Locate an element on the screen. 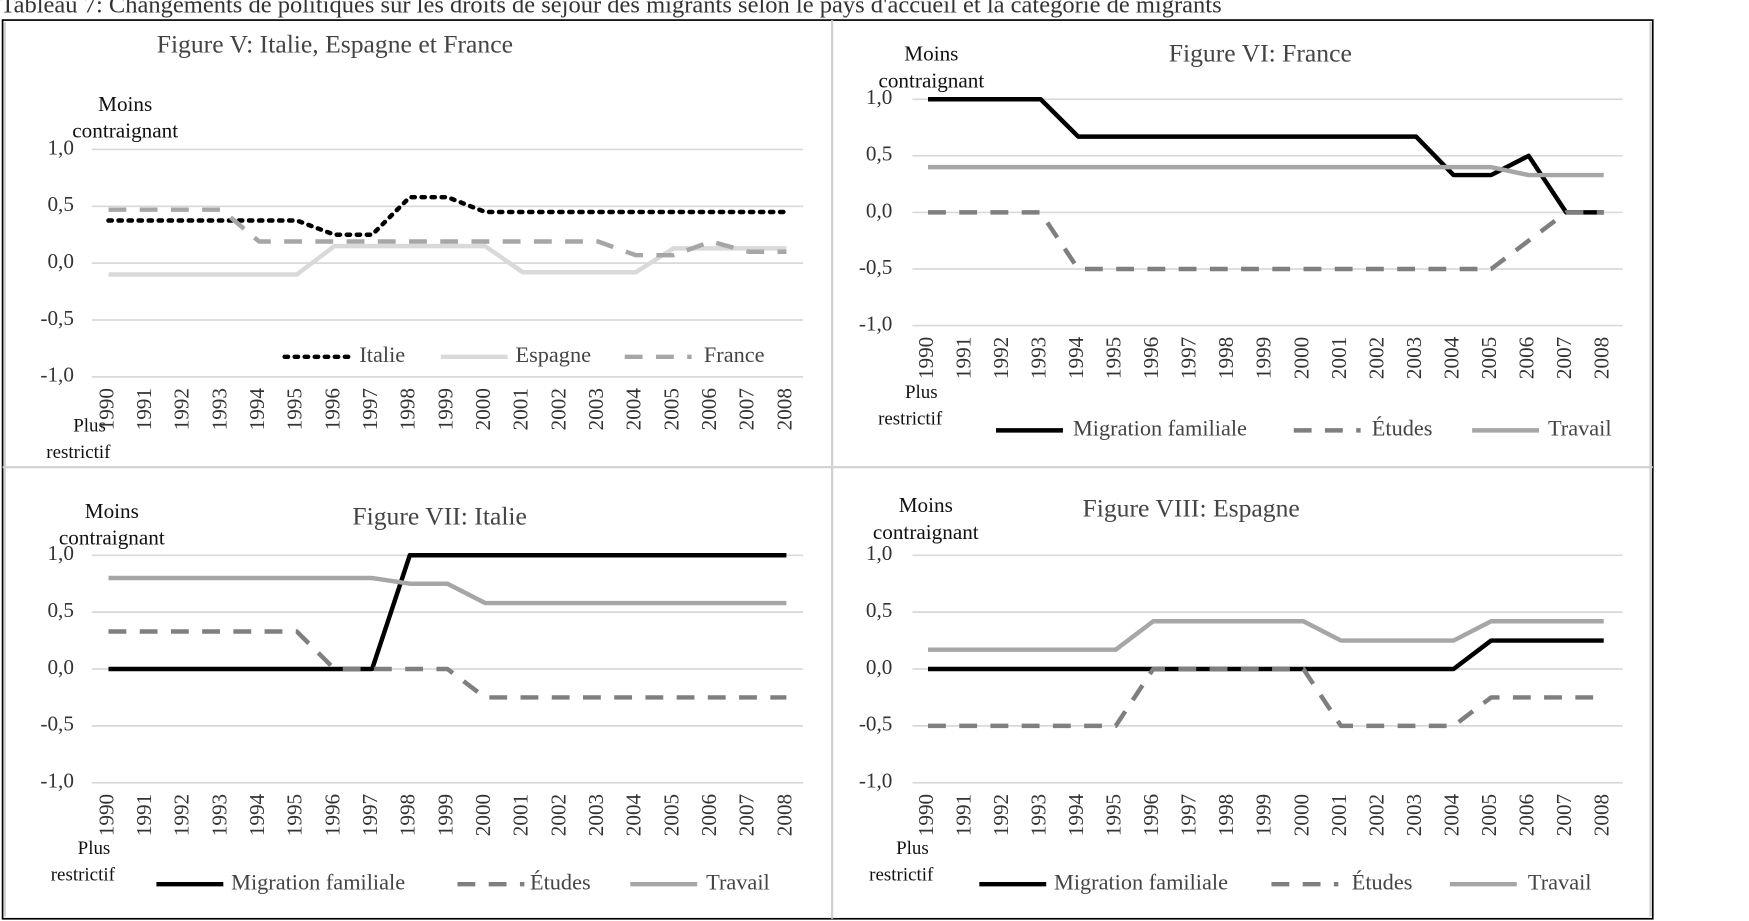  chart-title: Figure VII: Italie is located at coordinates (439, 515).